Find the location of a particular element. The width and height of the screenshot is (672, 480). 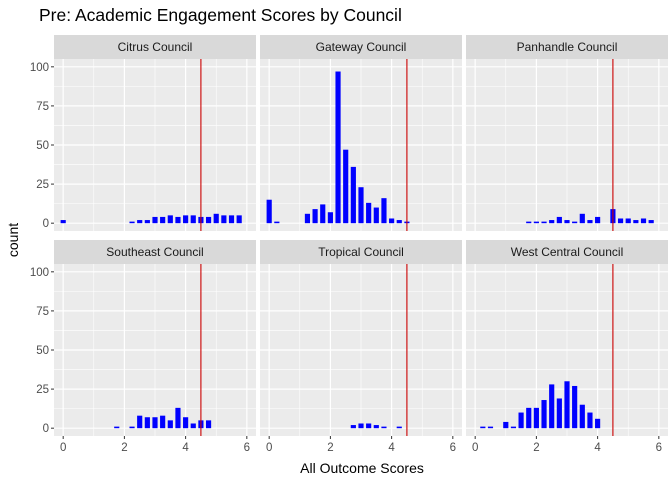

facet-label: Gateway Council is located at coordinates (361, 47).